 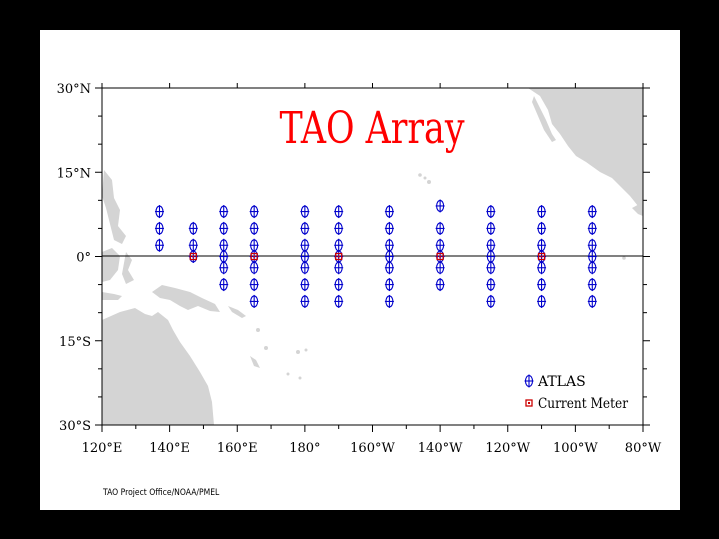 I want to click on land-philippines, so click(x=114, y=207).